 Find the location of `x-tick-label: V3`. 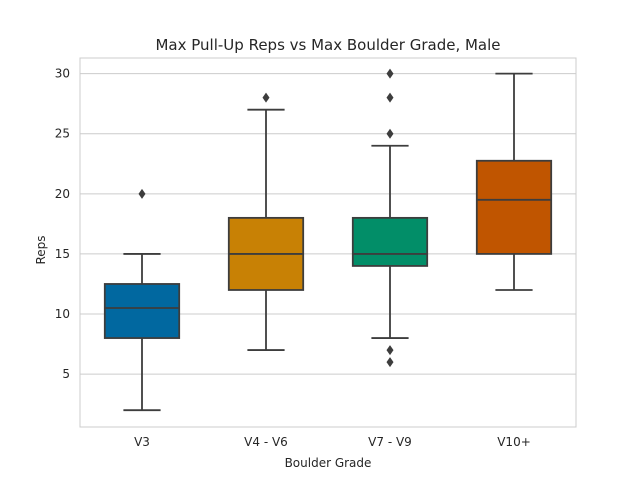

x-tick-label: V3 is located at coordinates (142, 442).